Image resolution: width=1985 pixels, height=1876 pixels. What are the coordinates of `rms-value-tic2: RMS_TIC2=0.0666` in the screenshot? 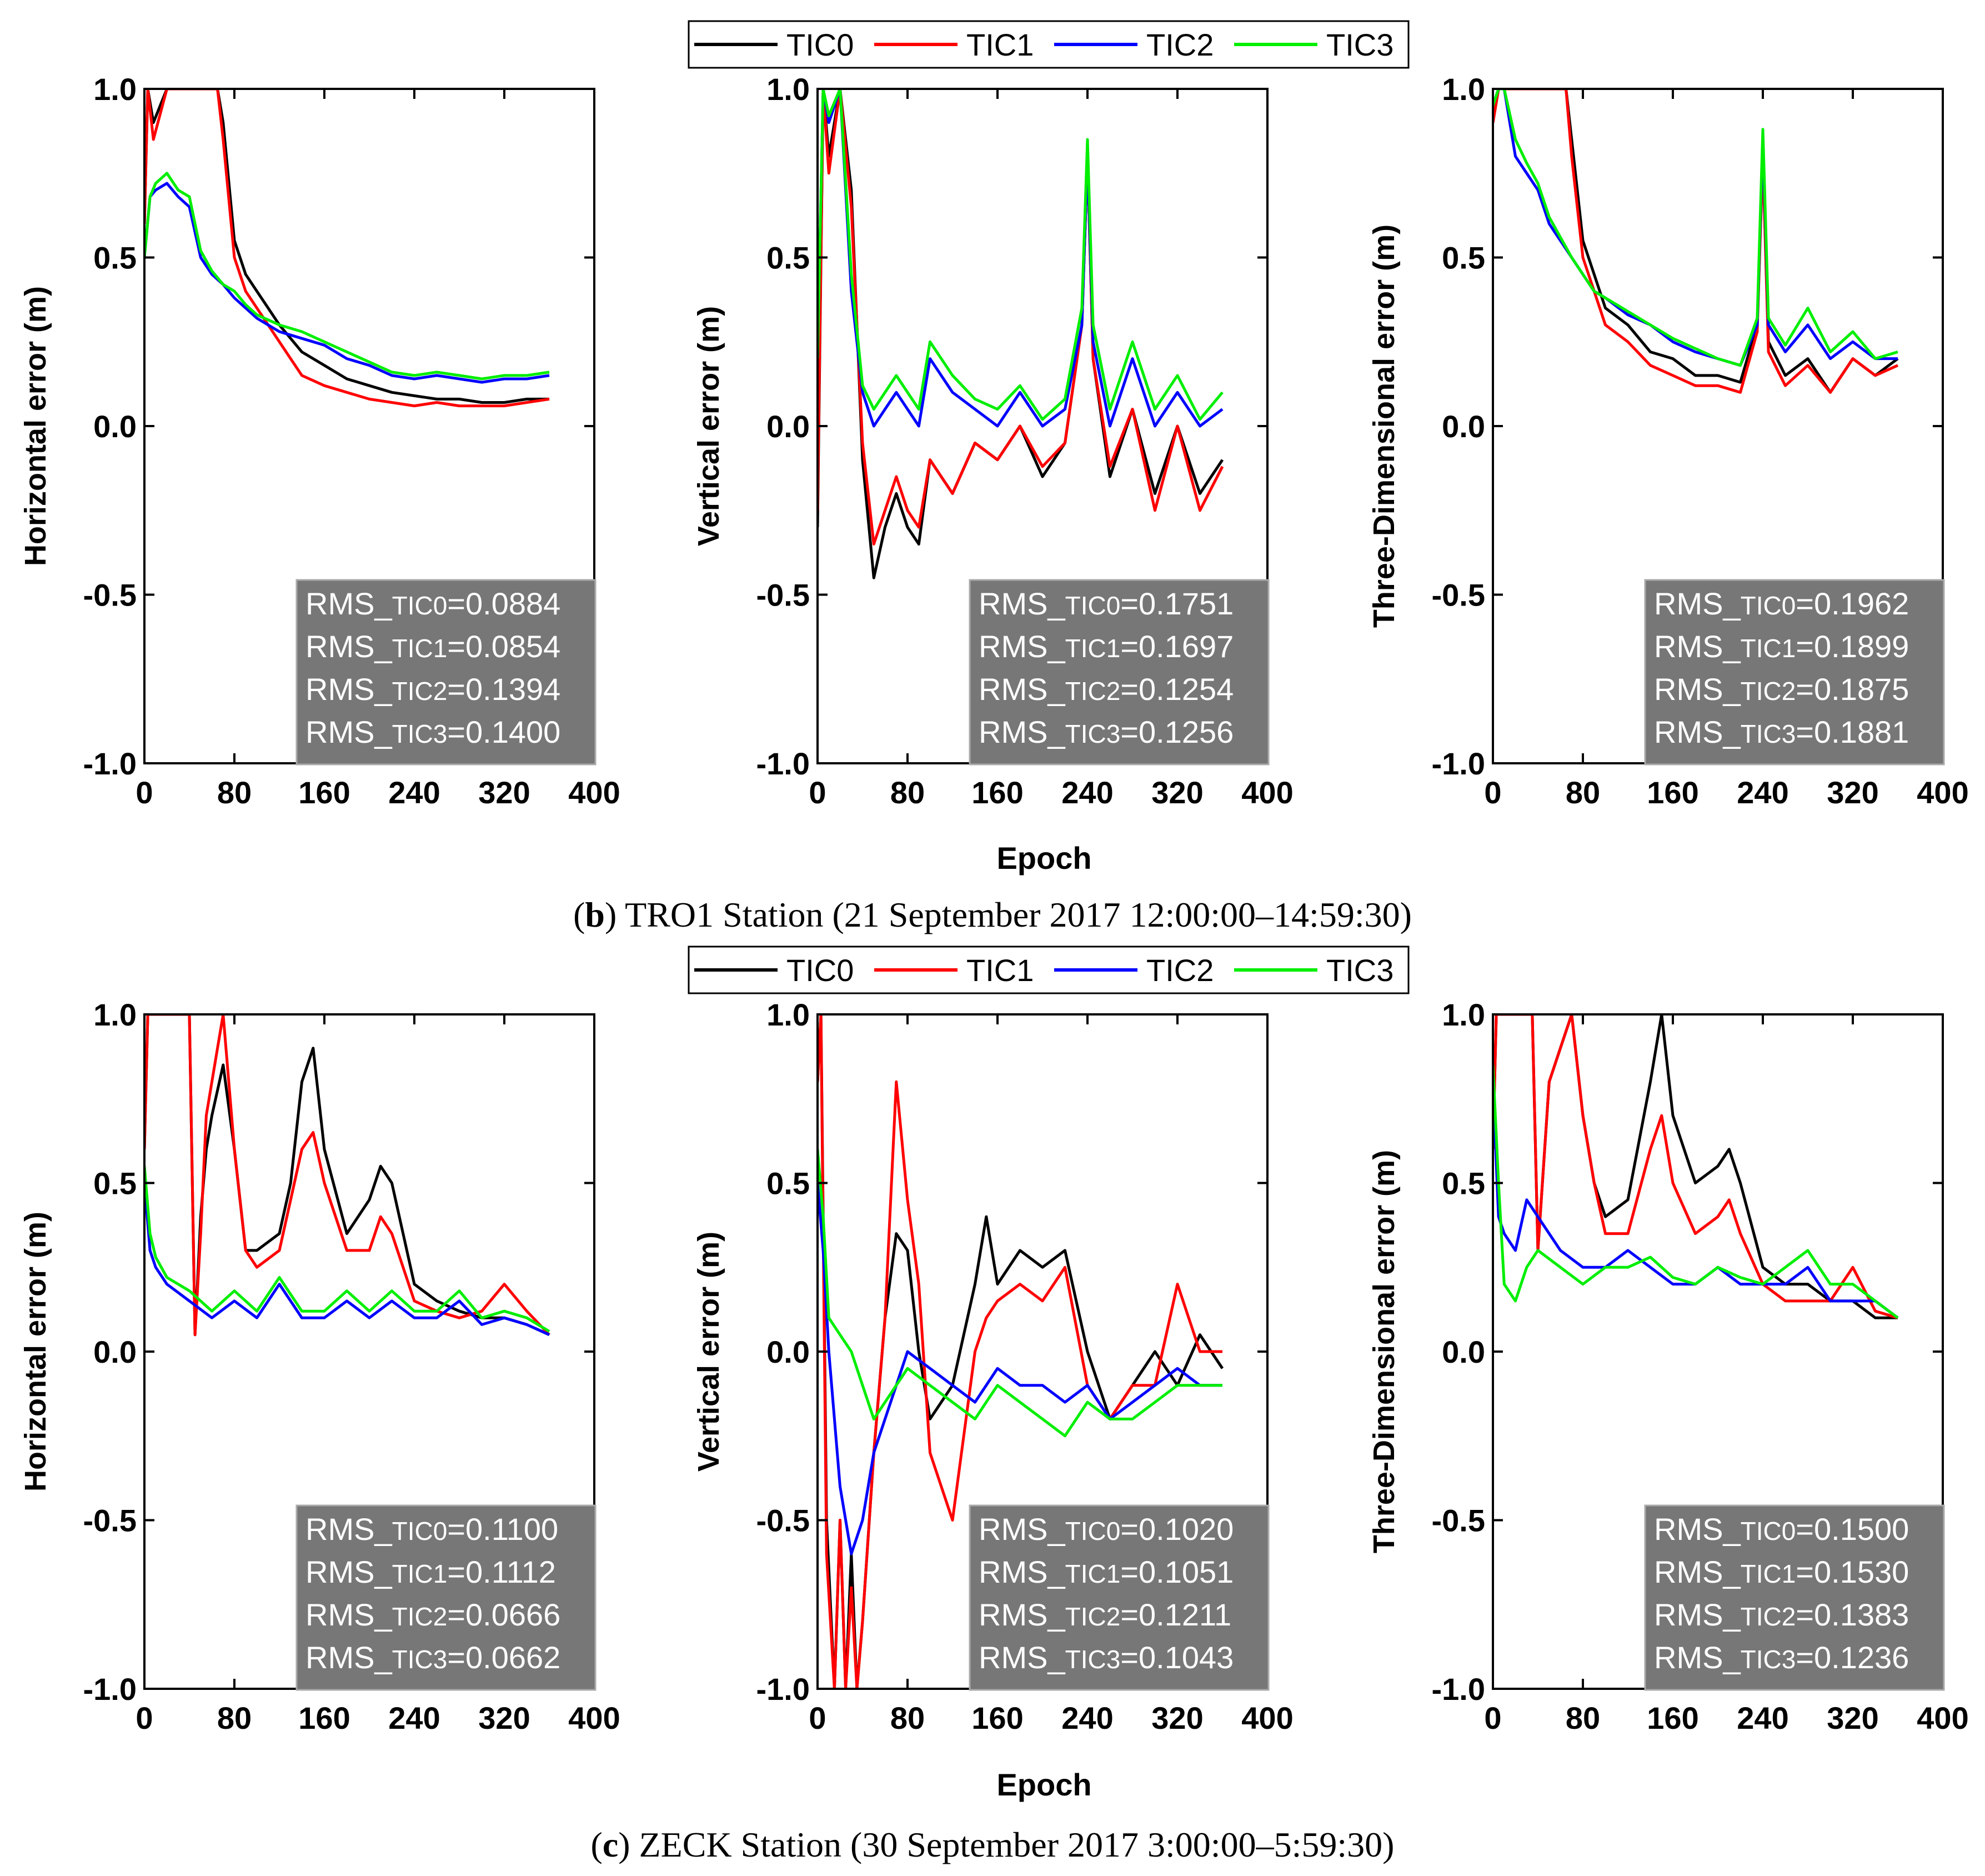 It's located at (433, 1614).